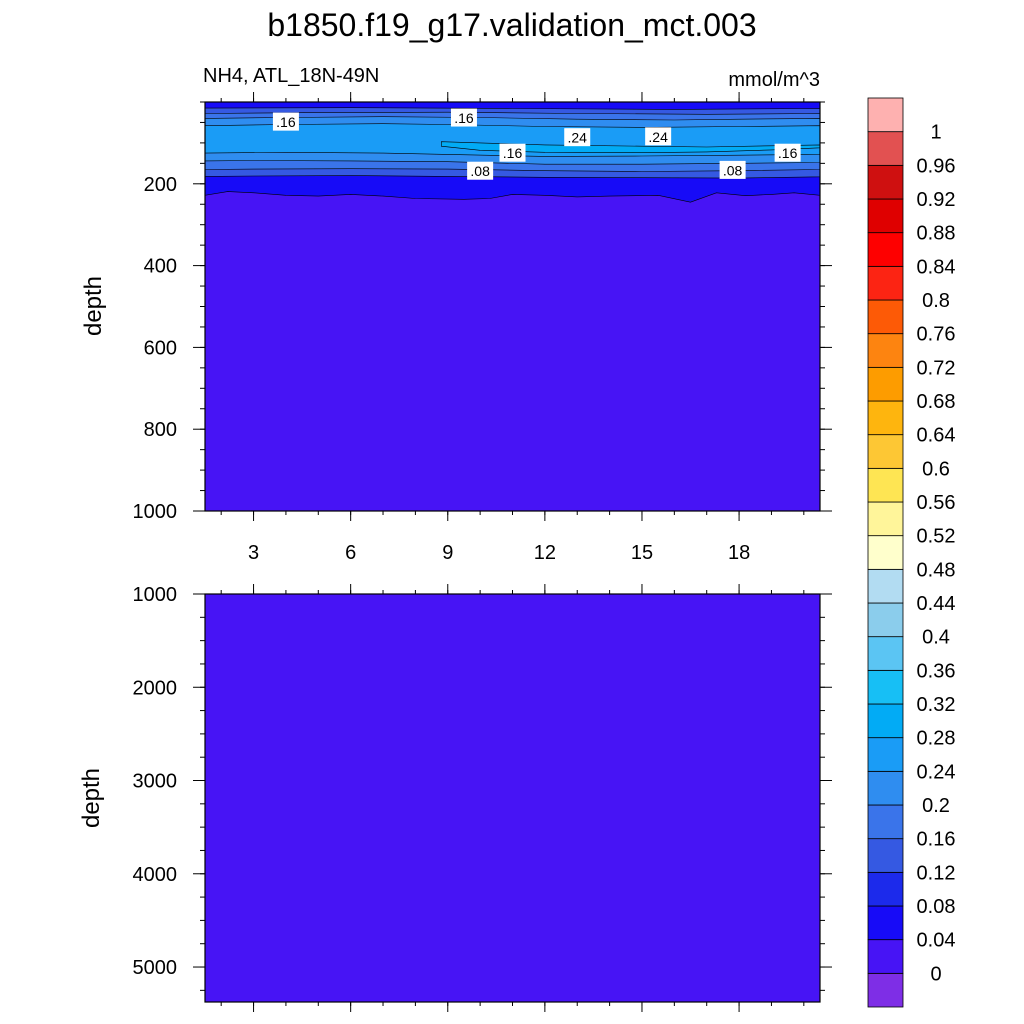 This screenshot has width=1024, height=1024. Describe the element at coordinates (160, 185) in the screenshot. I see `y-tick-label: 200` at that location.